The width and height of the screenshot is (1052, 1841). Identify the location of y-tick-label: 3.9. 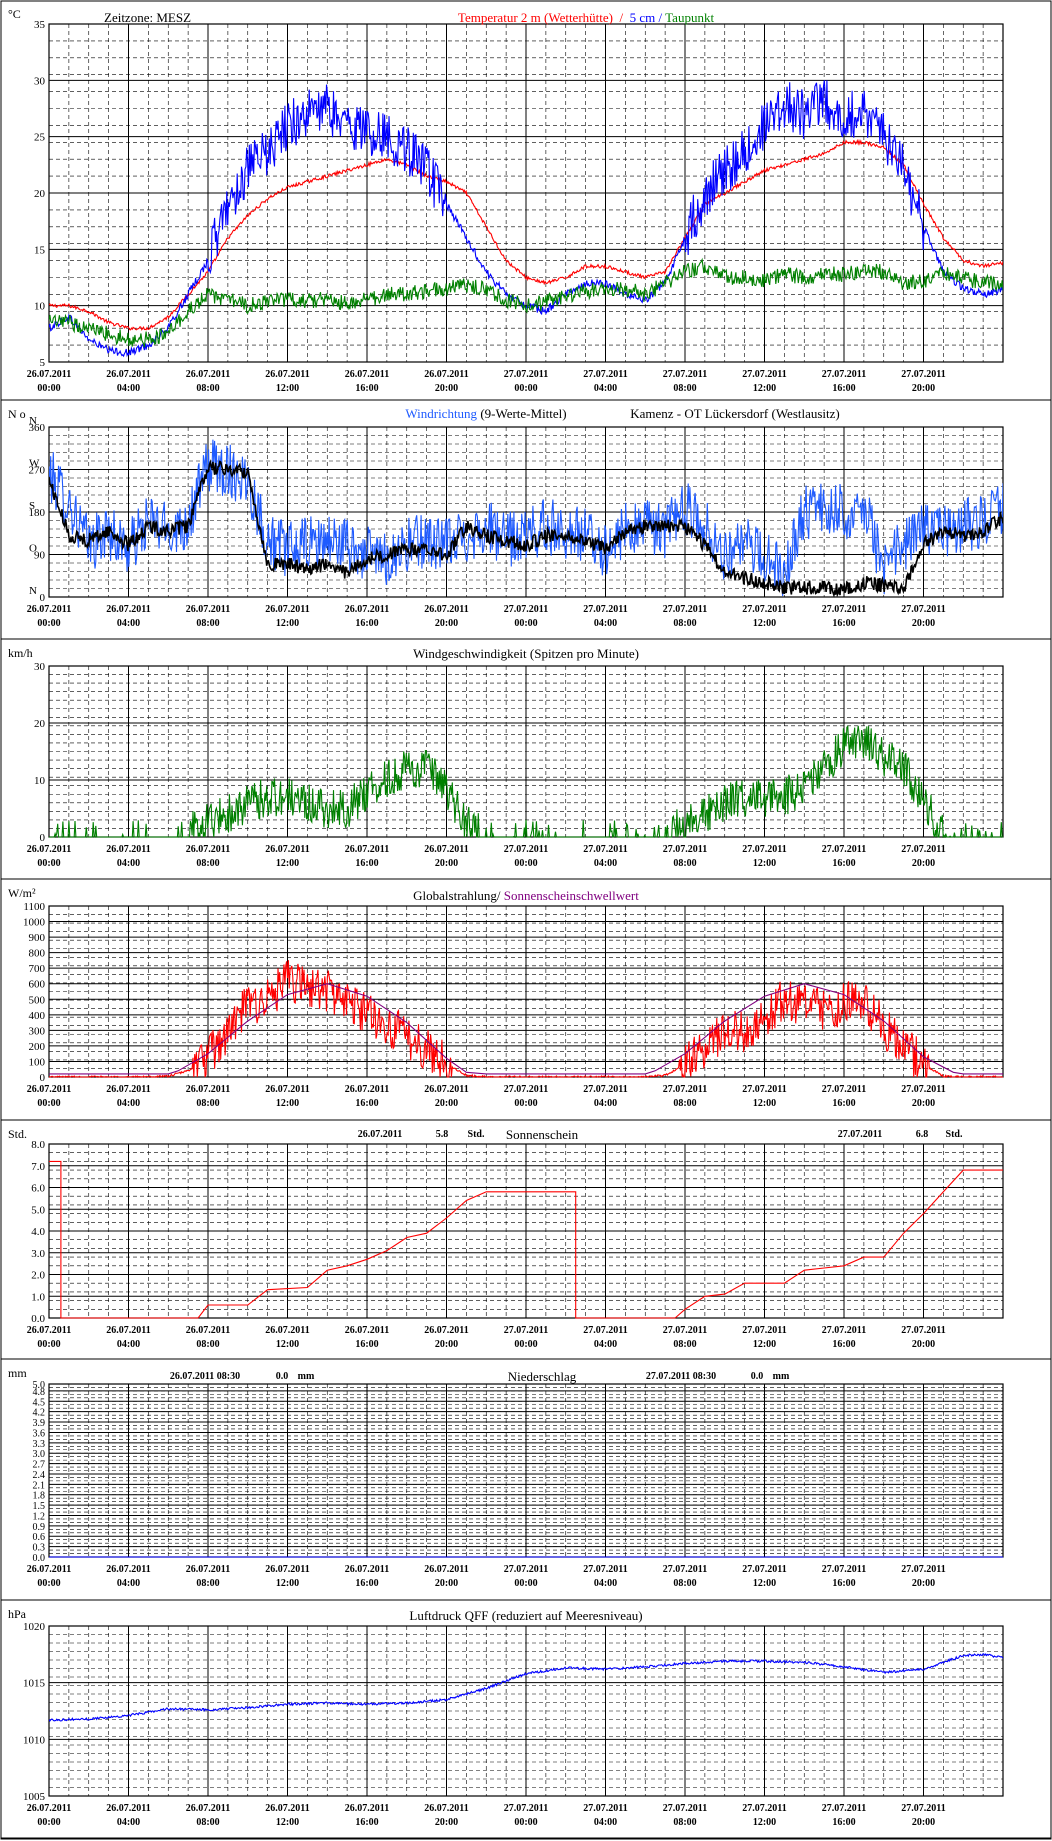
(39, 1423).